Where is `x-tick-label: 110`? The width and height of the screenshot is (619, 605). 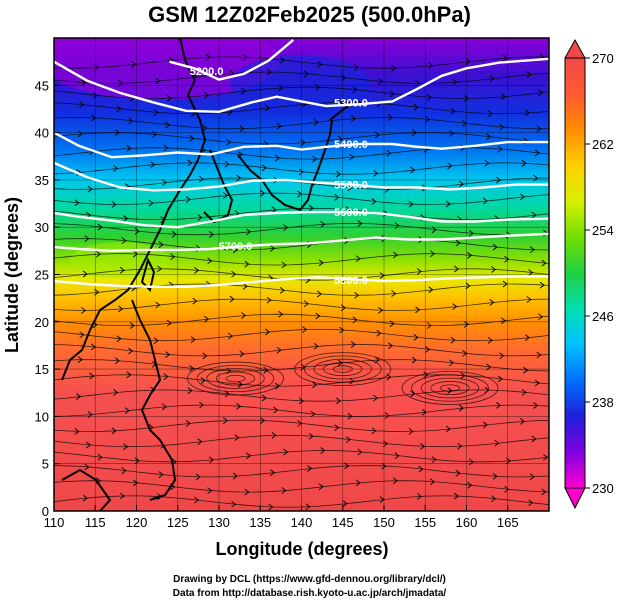
x-tick-label: 110 is located at coordinates (54, 522).